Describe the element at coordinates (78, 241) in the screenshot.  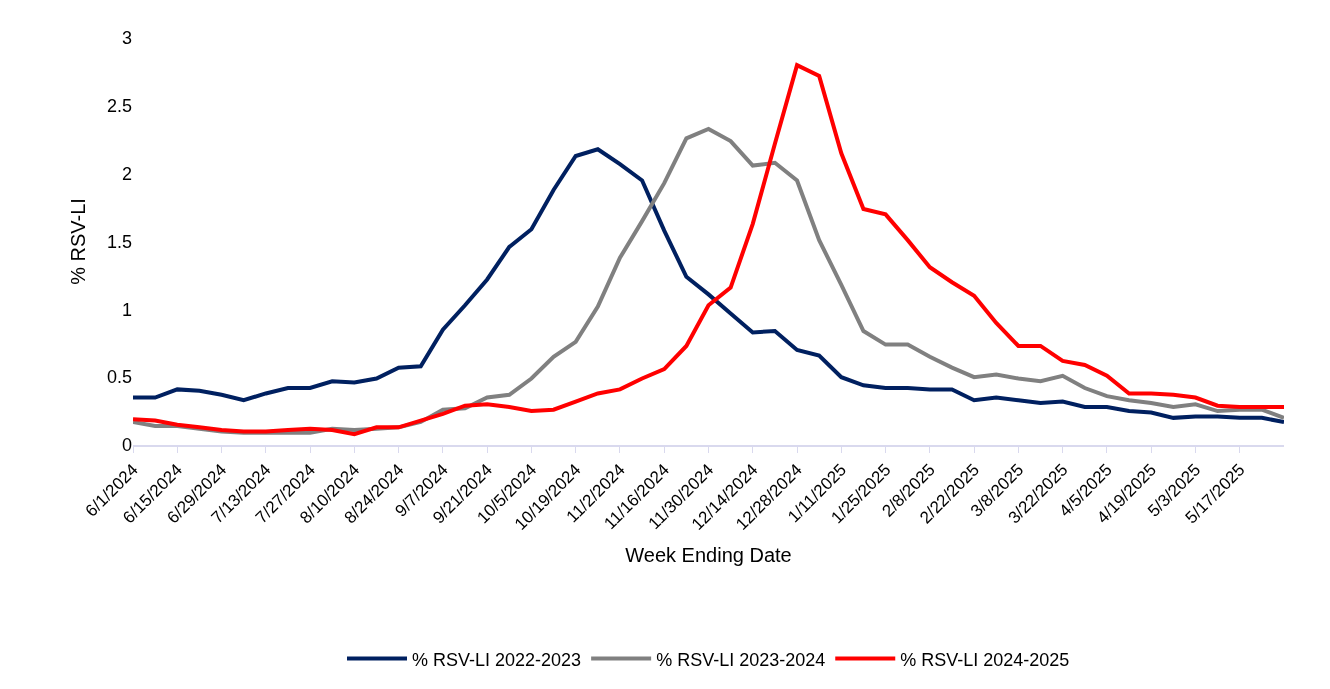
I see `y-axis-title: % RSV-LI` at that location.